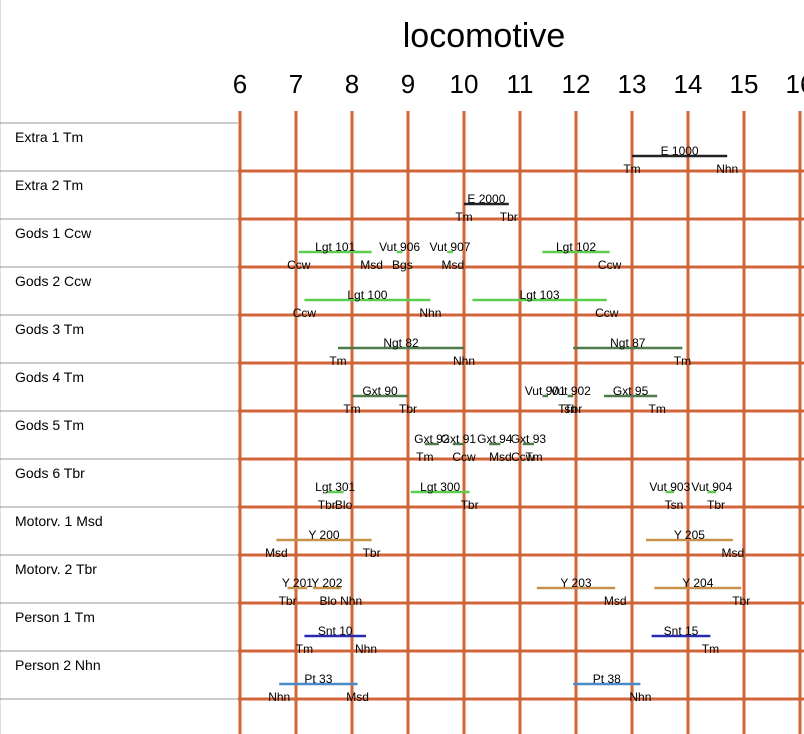 The width and height of the screenshot is (804, 734). What do you see at coordinates (399, 247) in the screenshot?
I see `trip-name-label: Vut 906` at bounding box center [399, 247].